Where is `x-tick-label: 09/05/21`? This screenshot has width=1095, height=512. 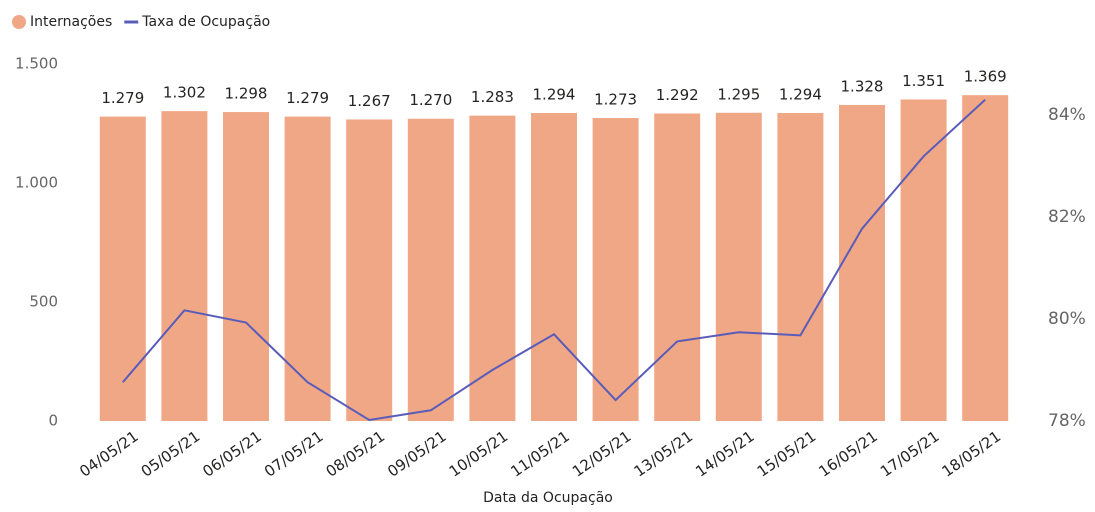
x-tick-label: 09/05/21 is located at coordinates (417, 453).